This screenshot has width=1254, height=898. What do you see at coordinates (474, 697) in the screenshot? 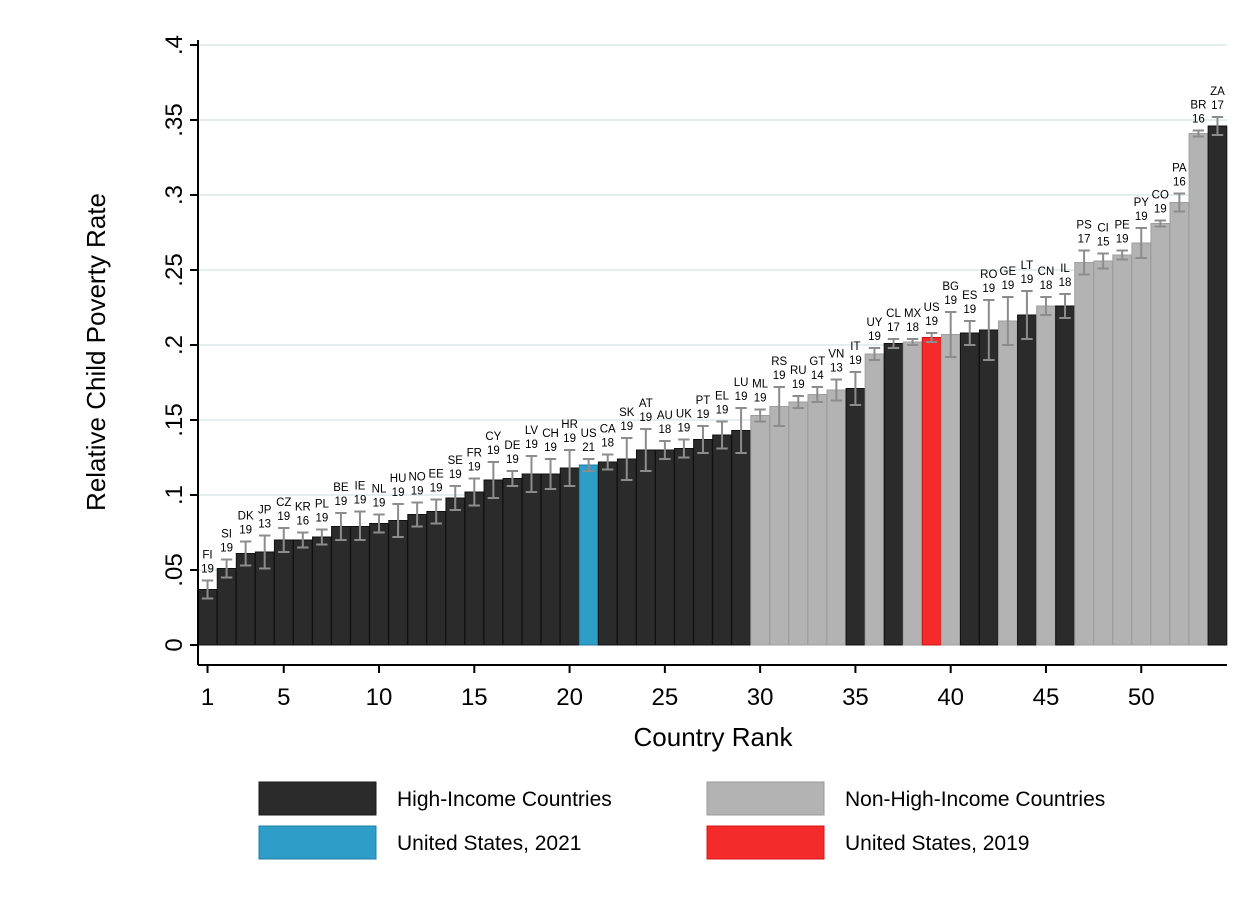
I see `x-tick-label: 15` at bounding box center [474, 697].